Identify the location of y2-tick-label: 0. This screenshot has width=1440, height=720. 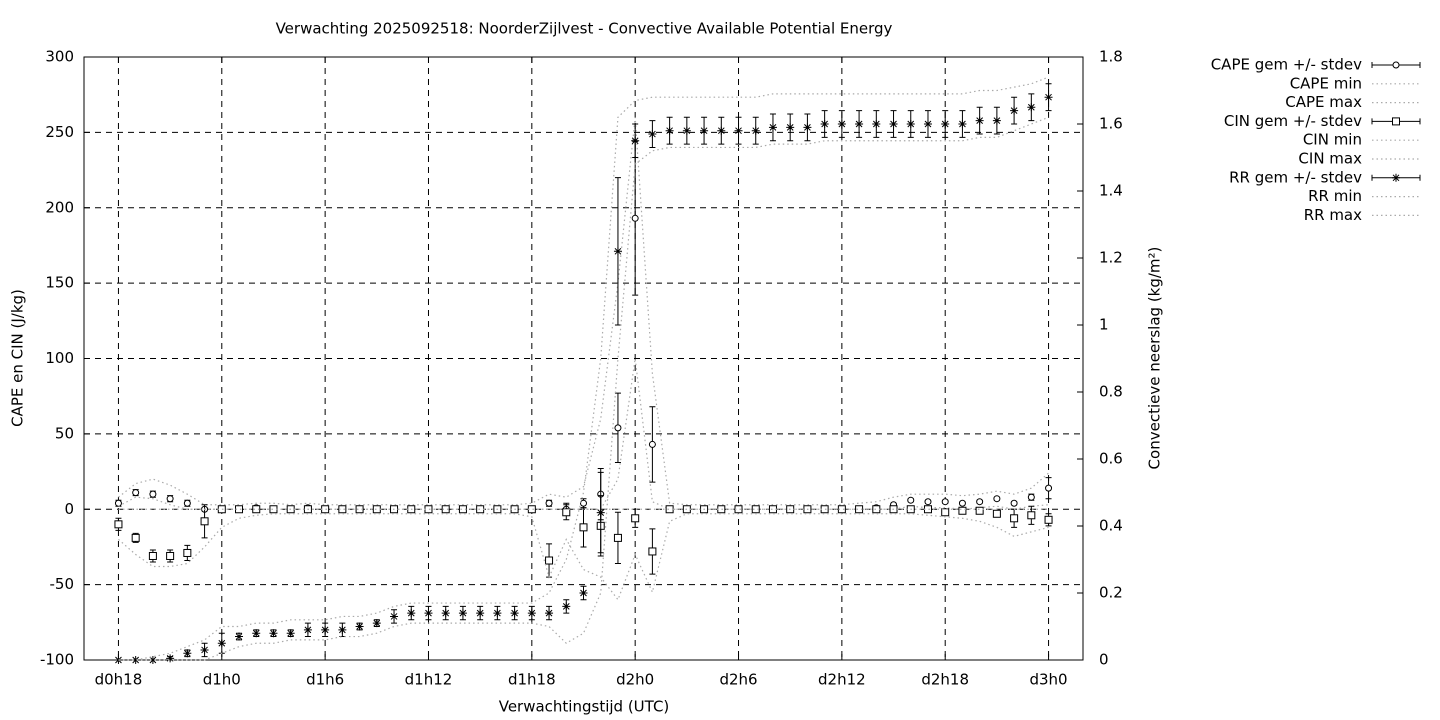
(1104, 660).